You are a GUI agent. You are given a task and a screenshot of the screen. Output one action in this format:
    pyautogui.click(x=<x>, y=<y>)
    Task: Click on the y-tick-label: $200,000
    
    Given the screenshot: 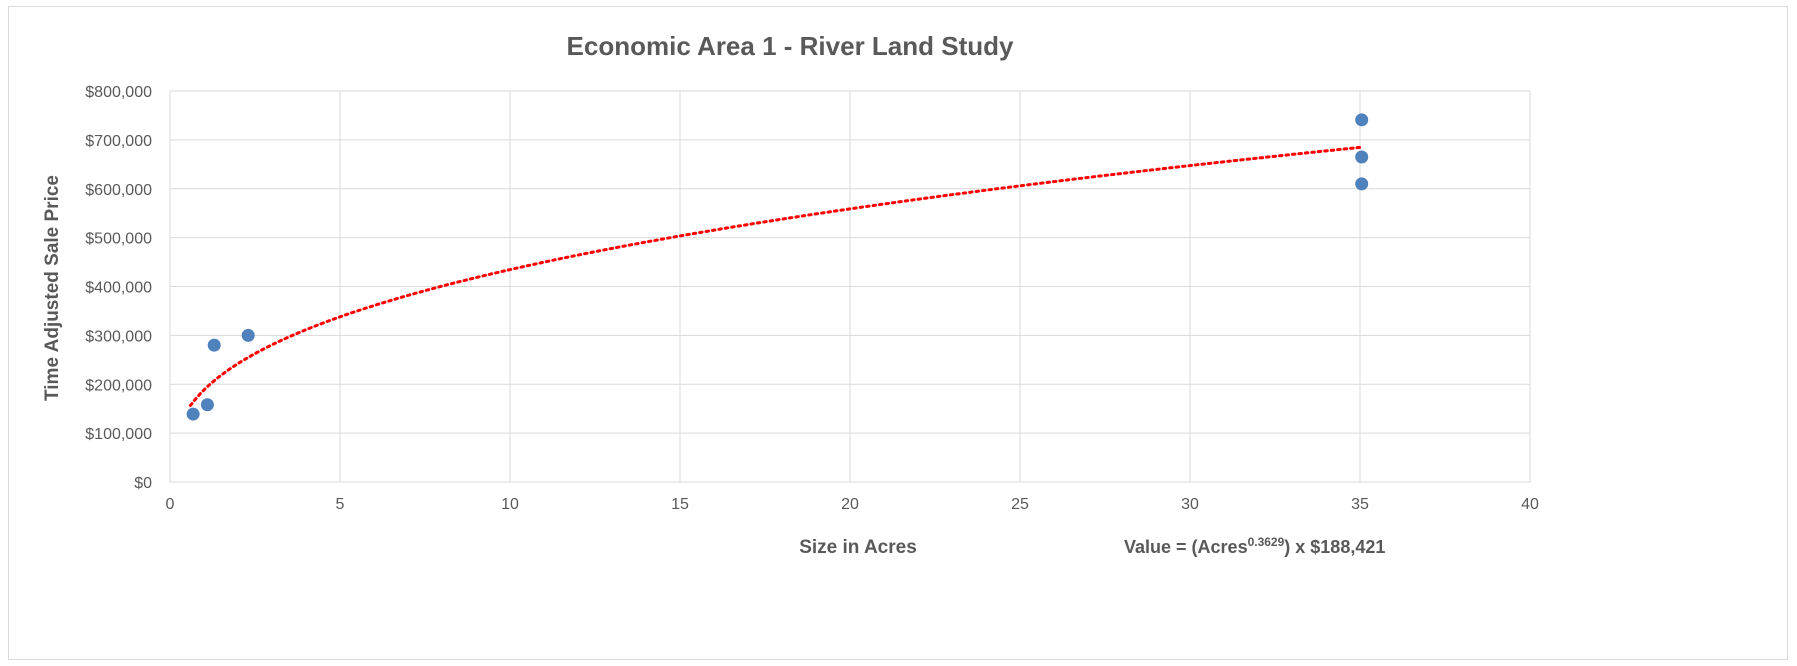 What is the action you would take?
    pyautogui.click(x=118, y=385)
    